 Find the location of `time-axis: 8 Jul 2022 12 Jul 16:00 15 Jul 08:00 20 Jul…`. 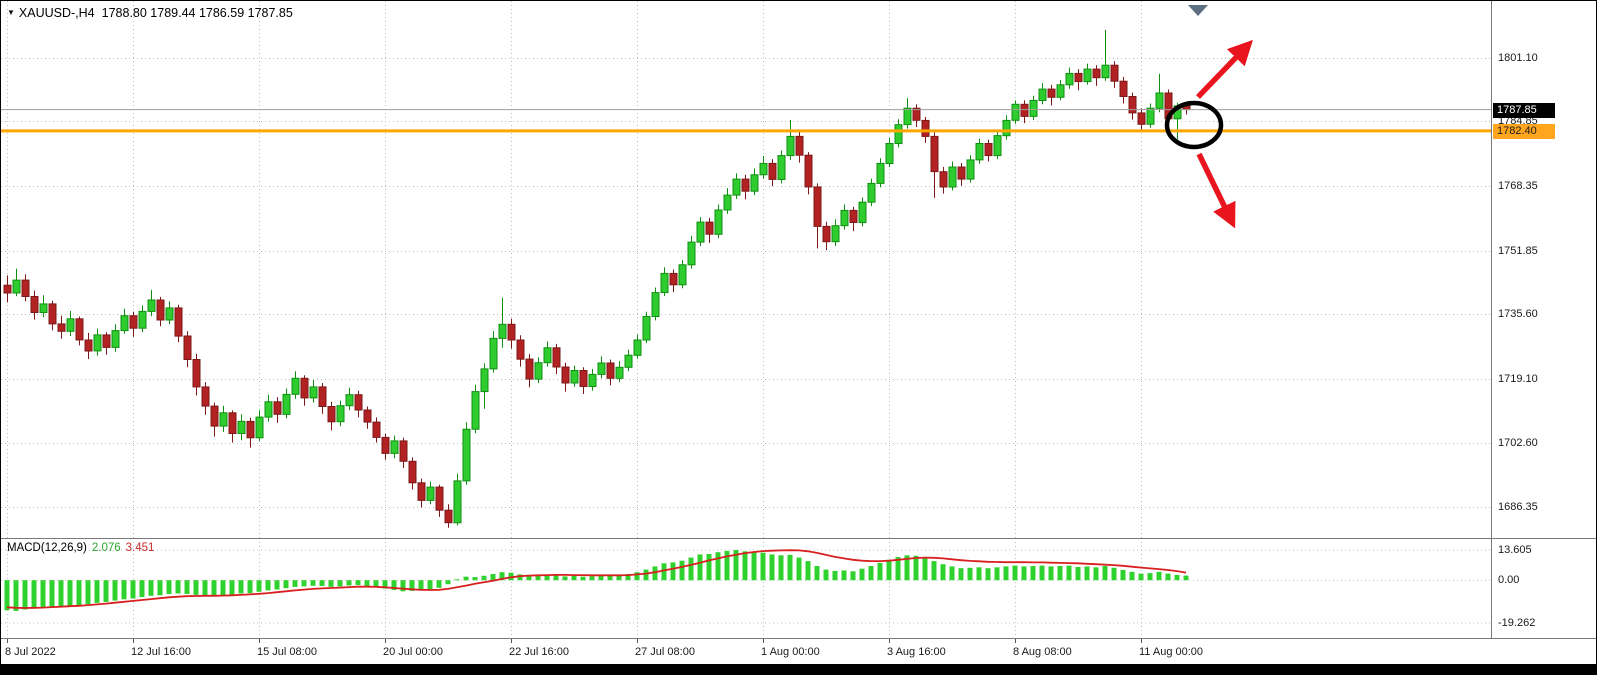

time-axis: 8 Jul 2022 12 Jul 16:00 15 Jul 08:00 20 Jul… is located at coordinates (798, 651).